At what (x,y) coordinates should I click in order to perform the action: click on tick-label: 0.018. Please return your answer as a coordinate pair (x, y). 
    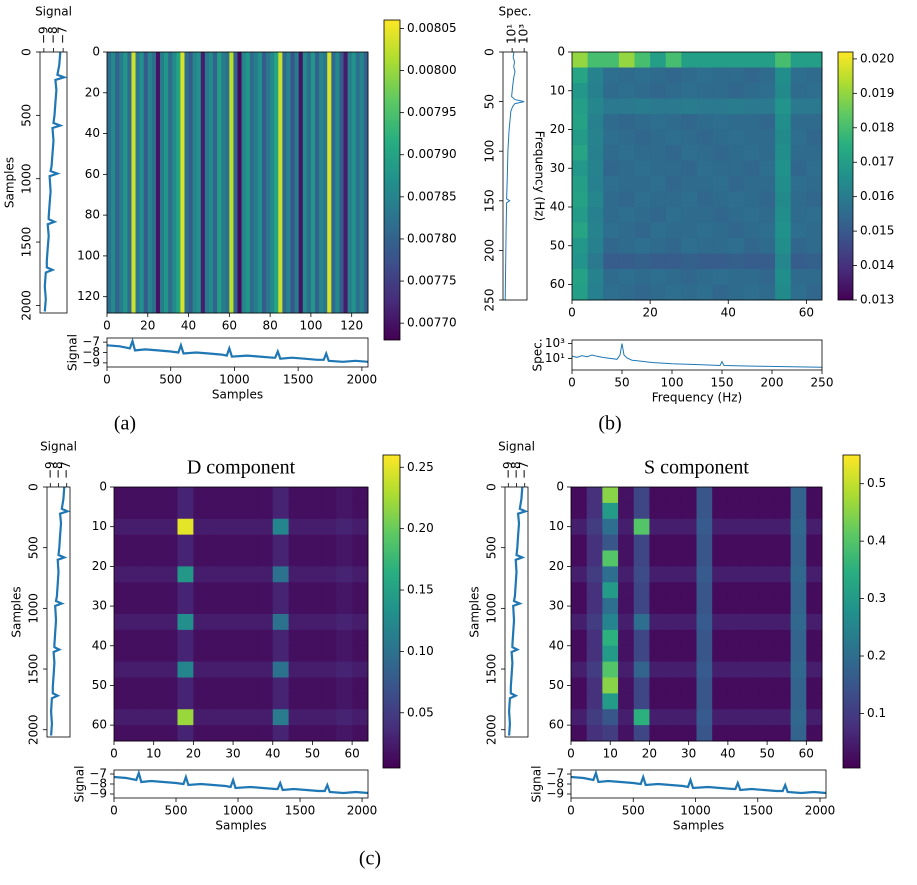
    Looking at the image, I should click on (877, 127).